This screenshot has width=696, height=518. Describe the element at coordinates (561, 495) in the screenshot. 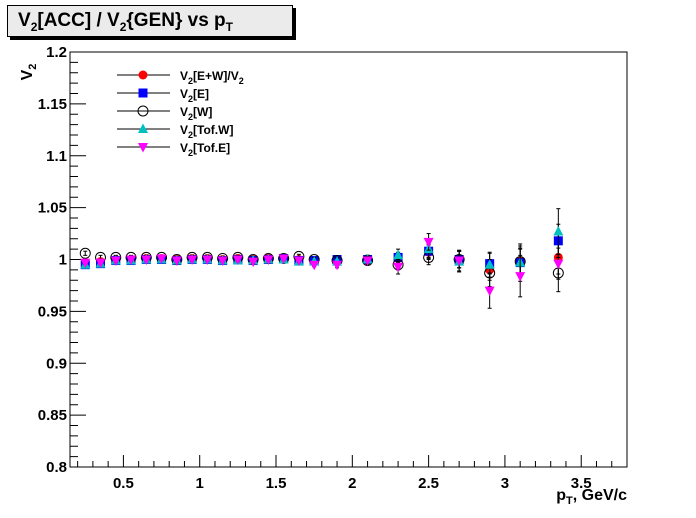

I see `x-label-p: p` at that location.